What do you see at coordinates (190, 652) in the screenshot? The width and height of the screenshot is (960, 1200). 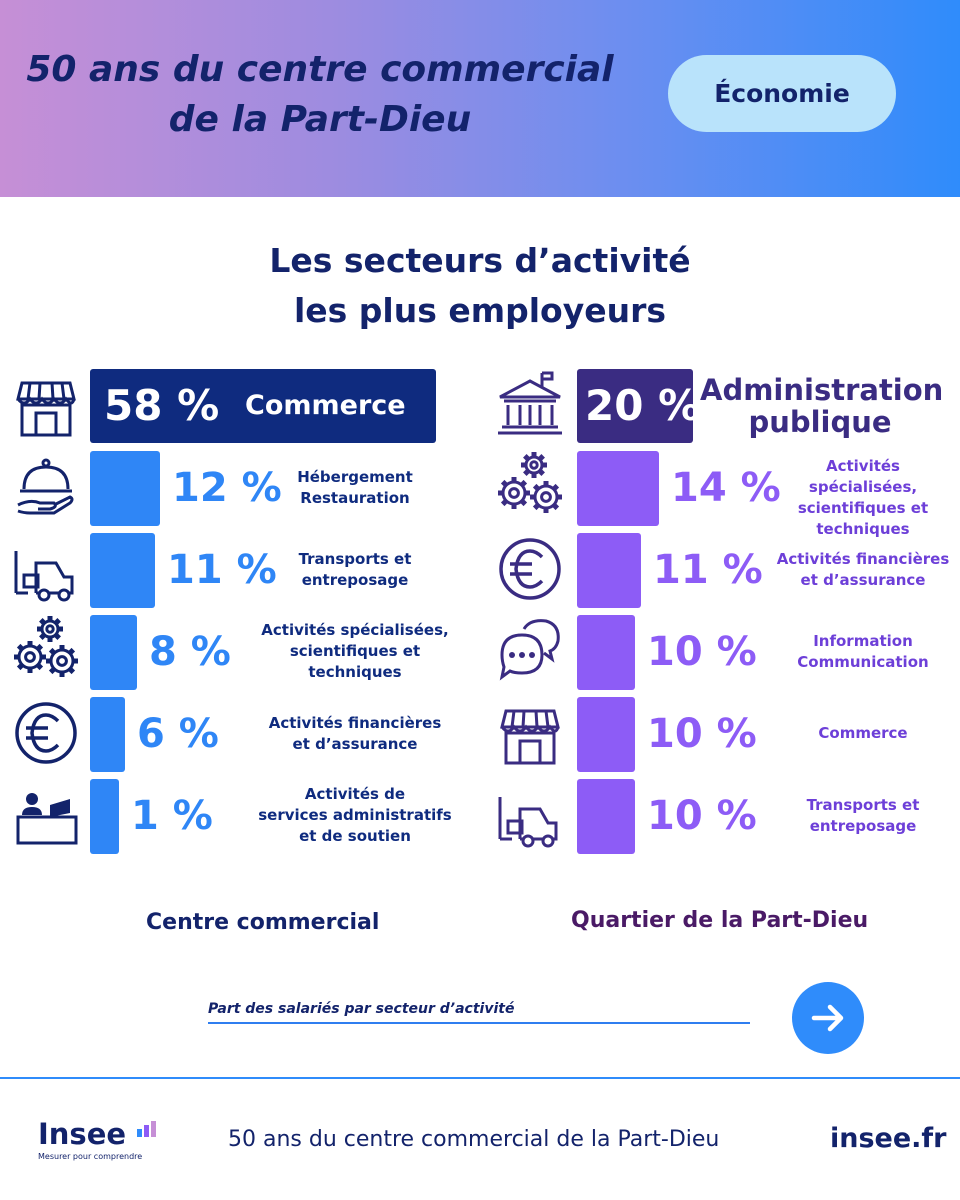 I see `left-value-4: 8 %` at bounding box center [190, 652].